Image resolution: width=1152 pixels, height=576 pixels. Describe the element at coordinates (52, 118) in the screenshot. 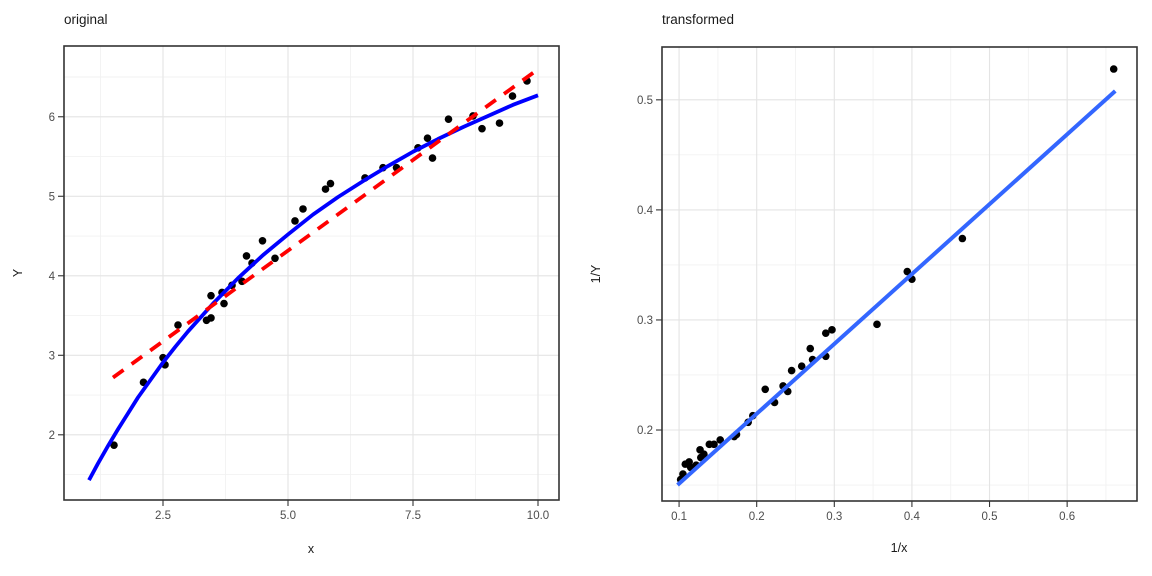

I see `y-tick-label: 6` at that location.